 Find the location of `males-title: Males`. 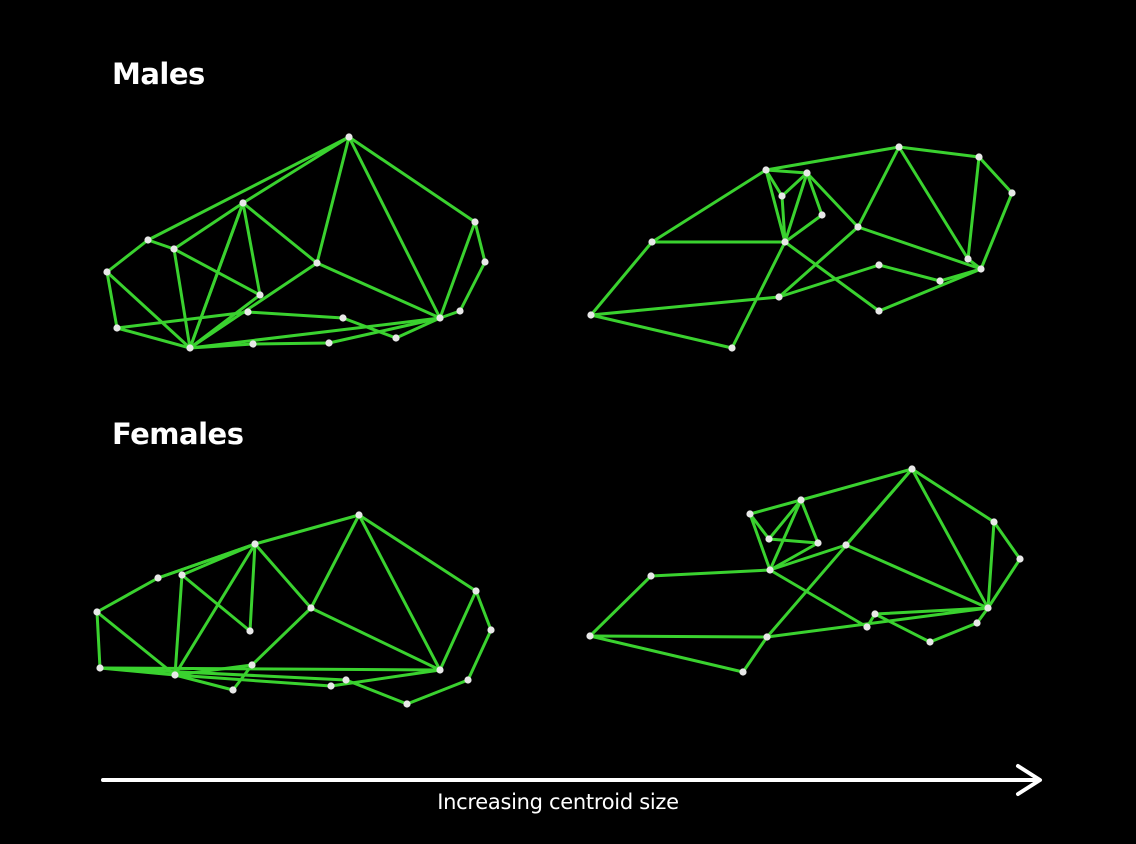

males-title: Males is located at coordinates (158, 74).